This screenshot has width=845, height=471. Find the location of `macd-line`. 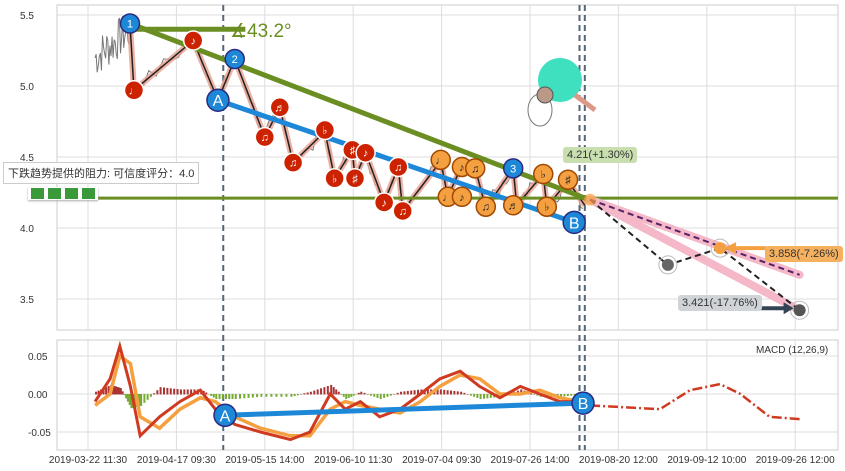

macd-line is located at coordinates (337, 391).